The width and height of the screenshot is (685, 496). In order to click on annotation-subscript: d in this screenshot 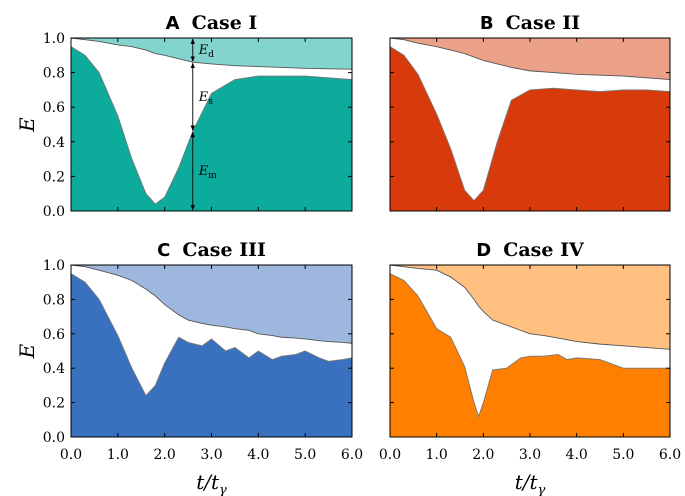, I will do `click(211, 55)`.